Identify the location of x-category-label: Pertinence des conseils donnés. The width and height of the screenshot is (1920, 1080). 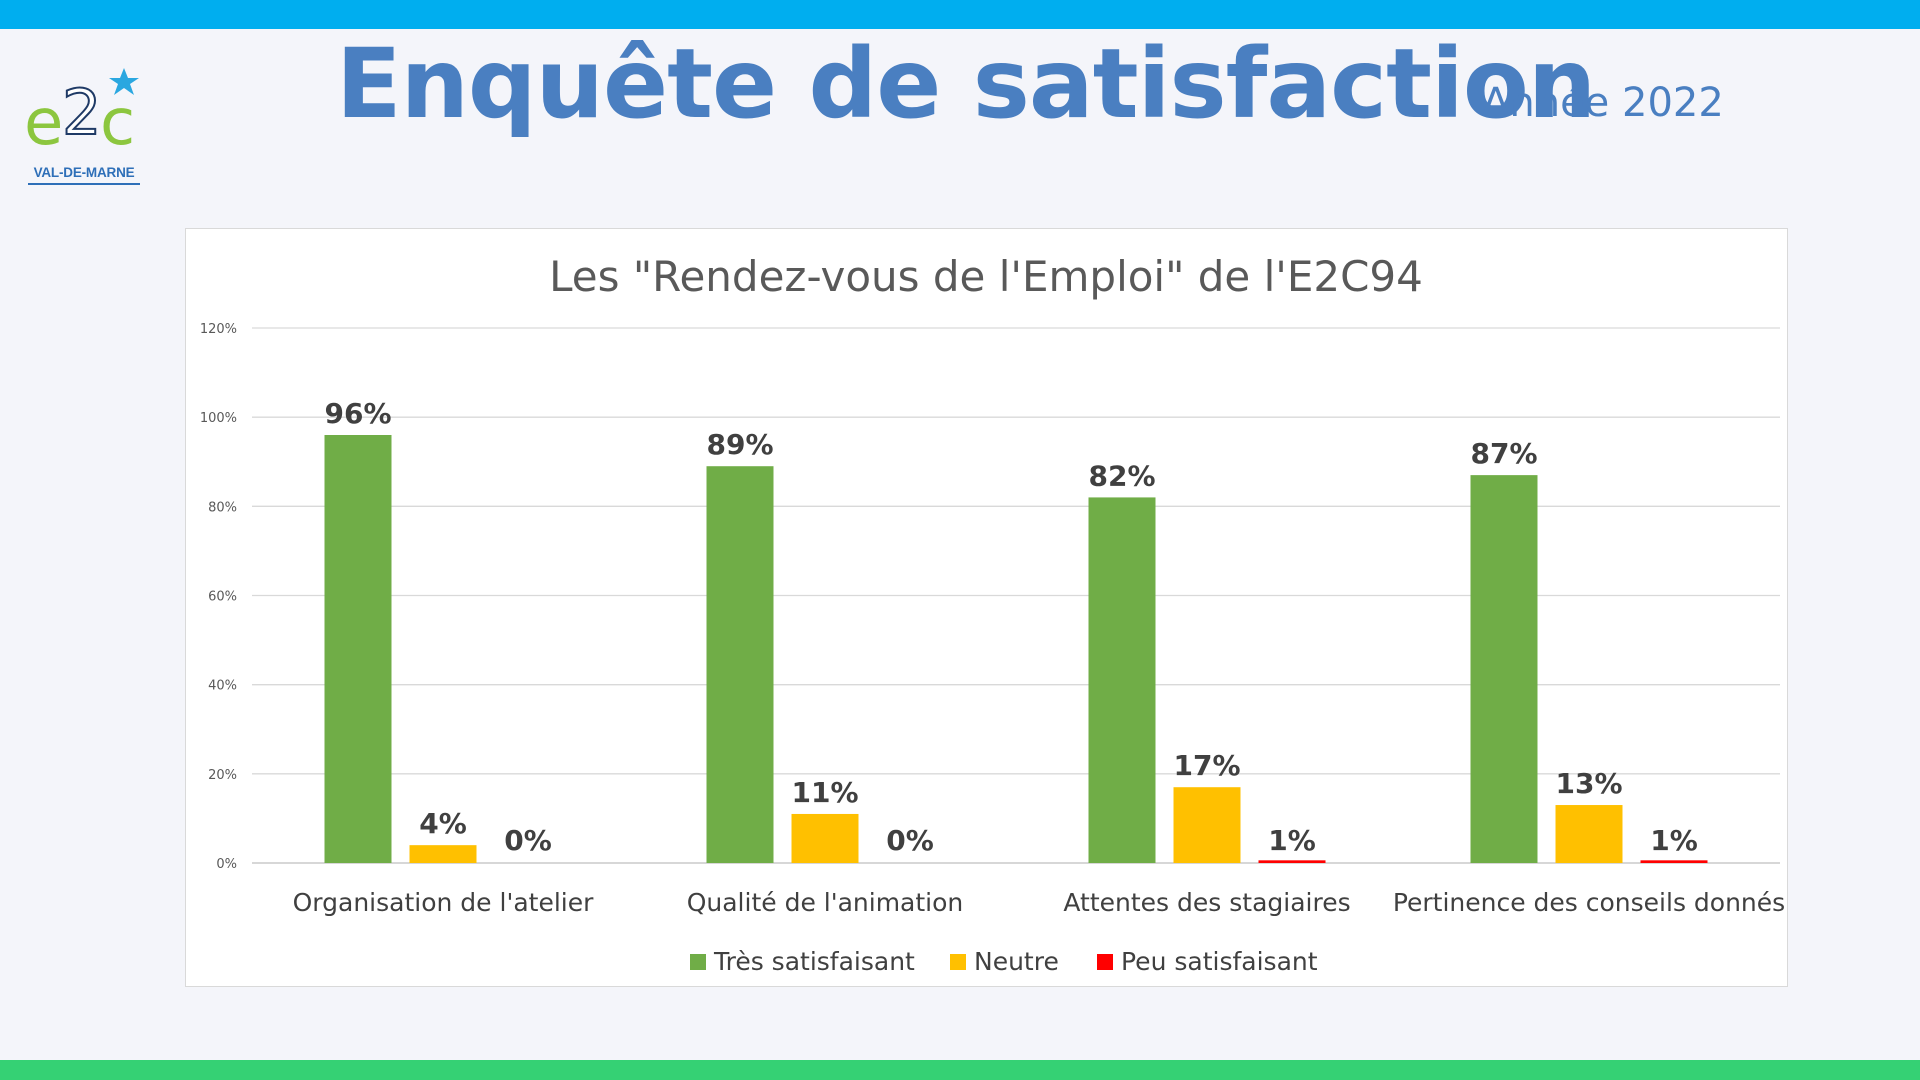
(1589, 902).